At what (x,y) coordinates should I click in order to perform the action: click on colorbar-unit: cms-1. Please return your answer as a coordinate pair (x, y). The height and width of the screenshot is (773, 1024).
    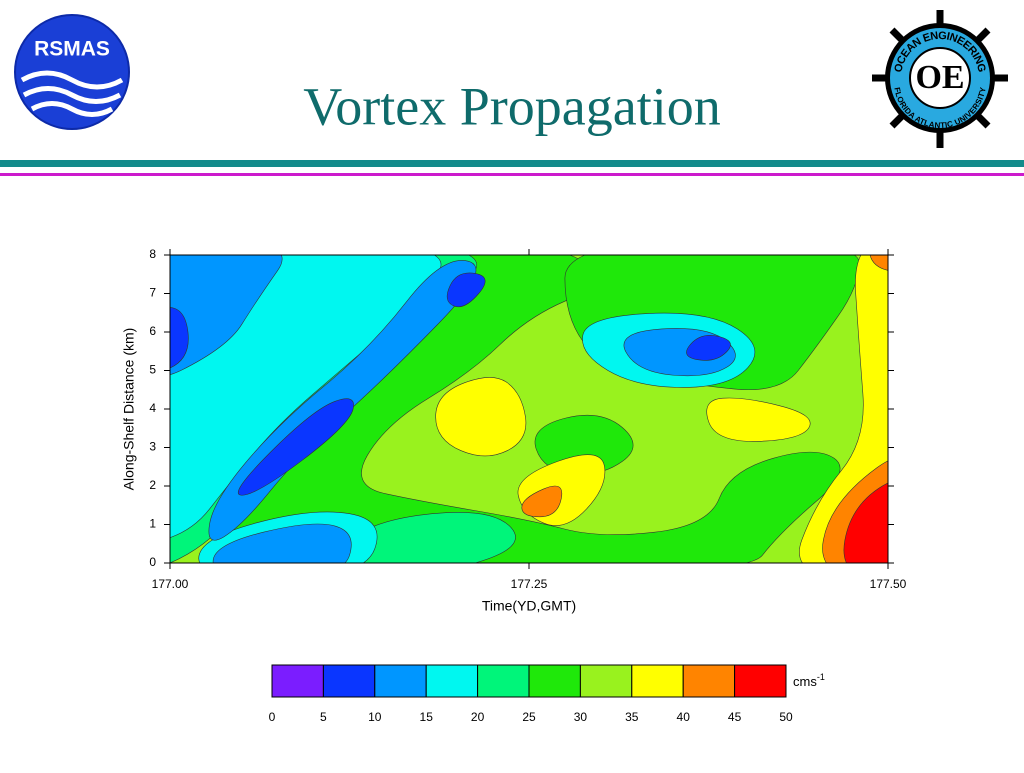
    Looking at the image, I should click on (809, 680).